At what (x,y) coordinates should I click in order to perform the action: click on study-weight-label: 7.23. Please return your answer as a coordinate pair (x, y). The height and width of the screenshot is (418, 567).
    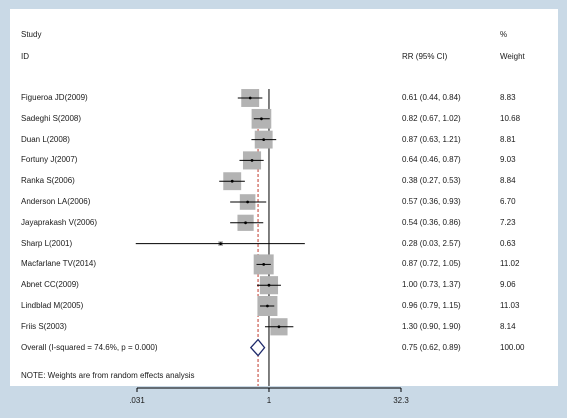
    Looking at the image, I should click on (508, 222).